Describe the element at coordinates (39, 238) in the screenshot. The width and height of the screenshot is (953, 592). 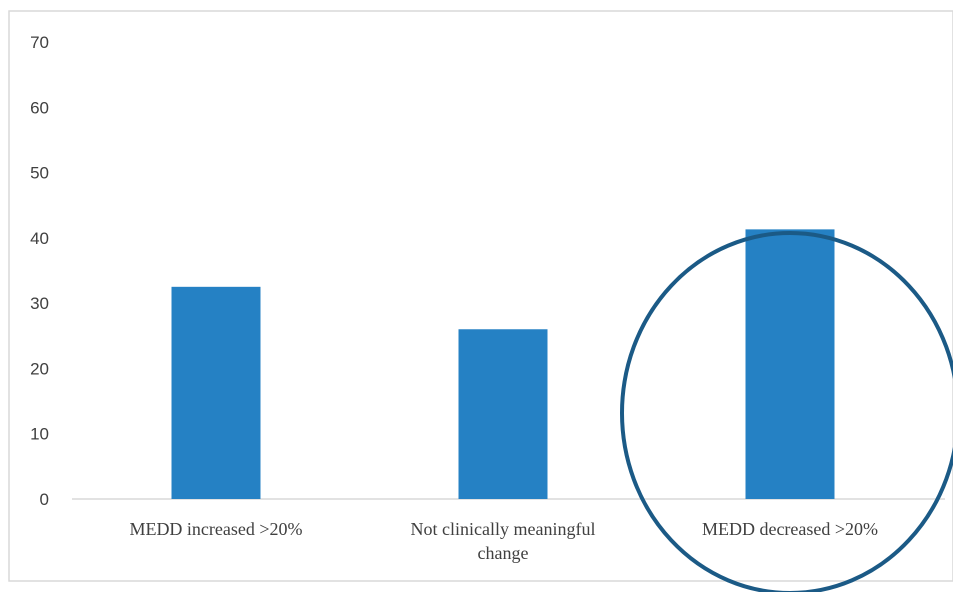
I see `y-tick-label: 40` at that location.